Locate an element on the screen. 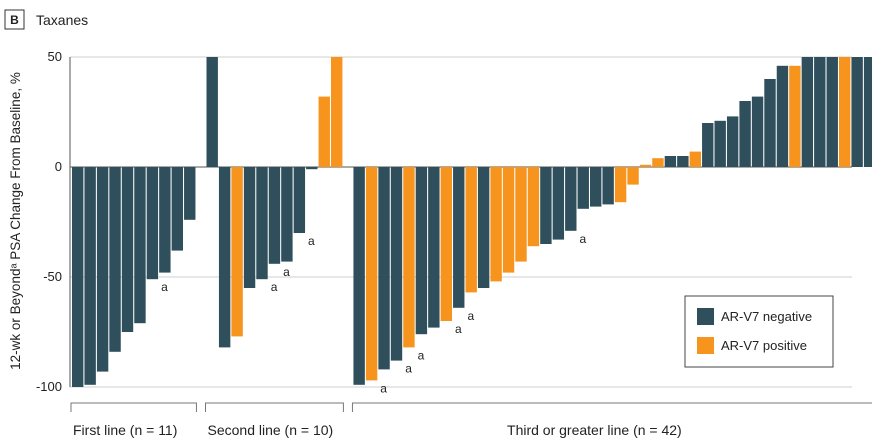 This screenshot has width=872, height=441. group-label: Third or greater line (n = 42) is located at coordinates (594, 430).